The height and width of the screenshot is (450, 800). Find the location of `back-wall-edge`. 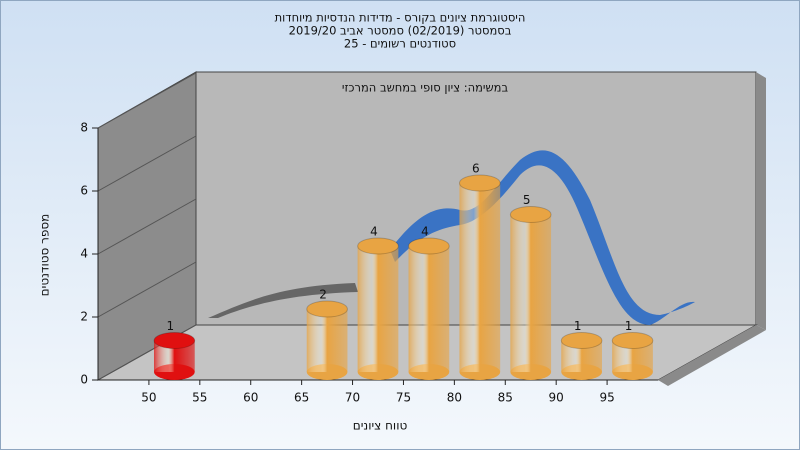

back-wall-edge is located at coordinates (761, 201).